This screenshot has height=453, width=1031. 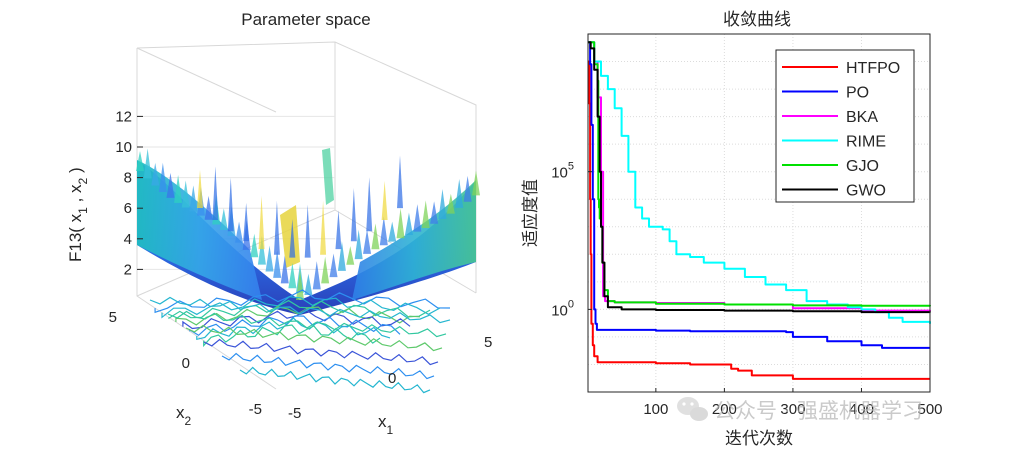 I want to click on surface, so click(x=308, y=231).